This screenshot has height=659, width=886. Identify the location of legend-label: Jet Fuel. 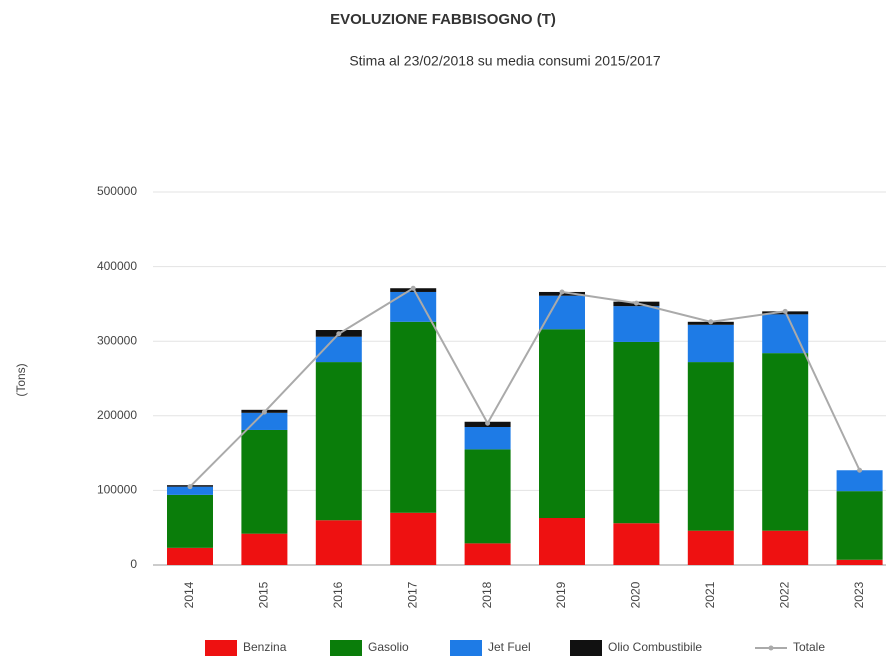
(509, 647).